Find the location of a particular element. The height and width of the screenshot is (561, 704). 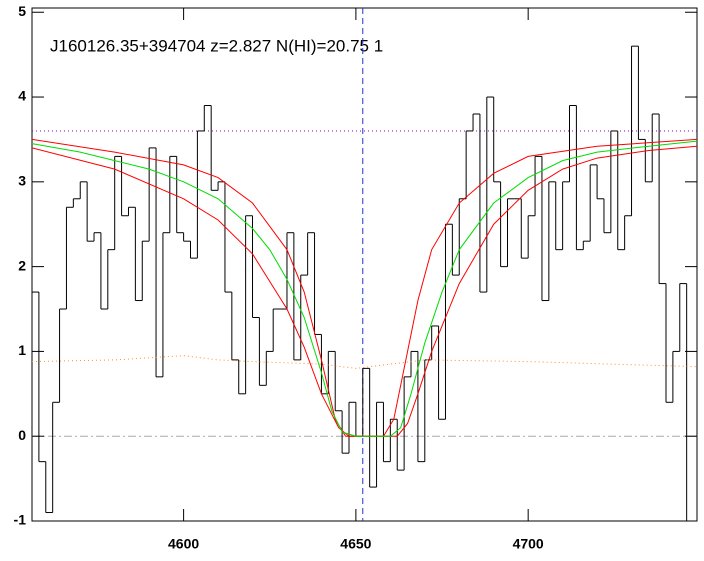

y-tick-label: 3 is located at coordinates (22, 181).